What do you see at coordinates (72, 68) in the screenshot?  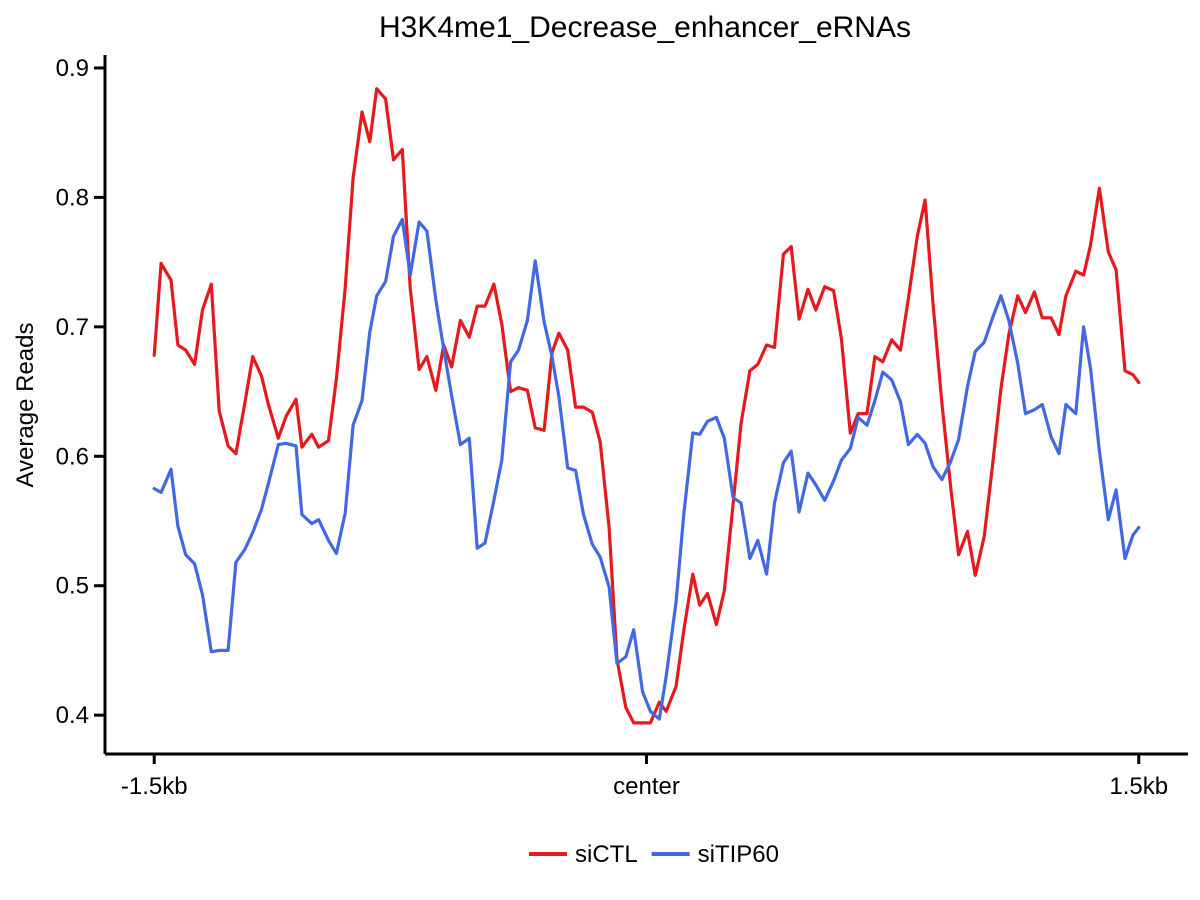 I see `y-tick-label: 0.9` at bounding box center [72, 68].